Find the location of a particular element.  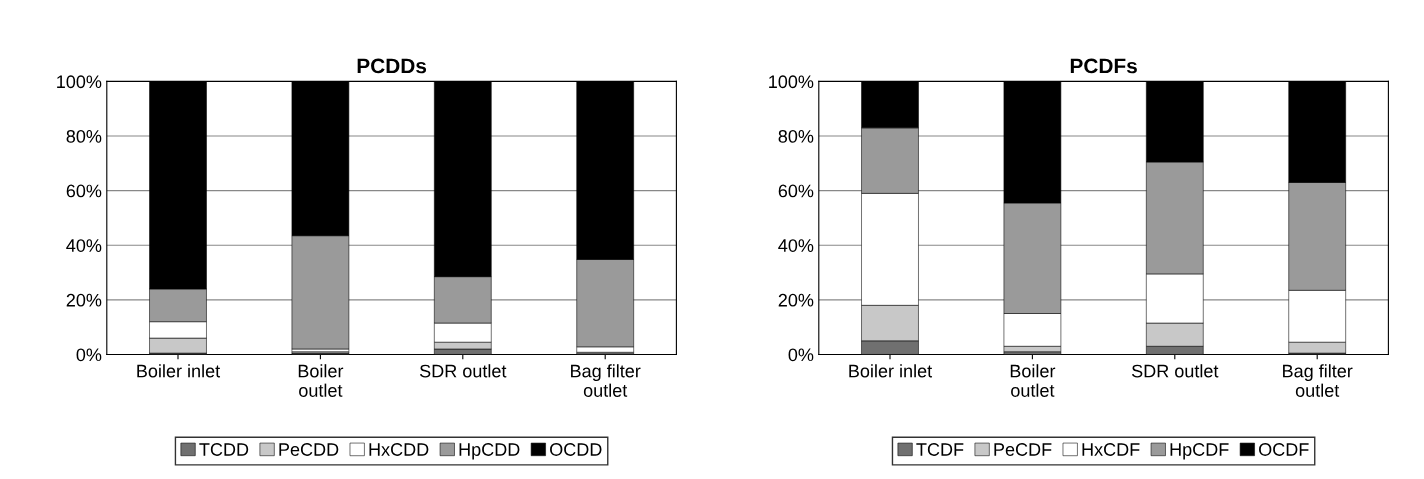

legend-label: PeCDD is located at coordinates (309, 449).